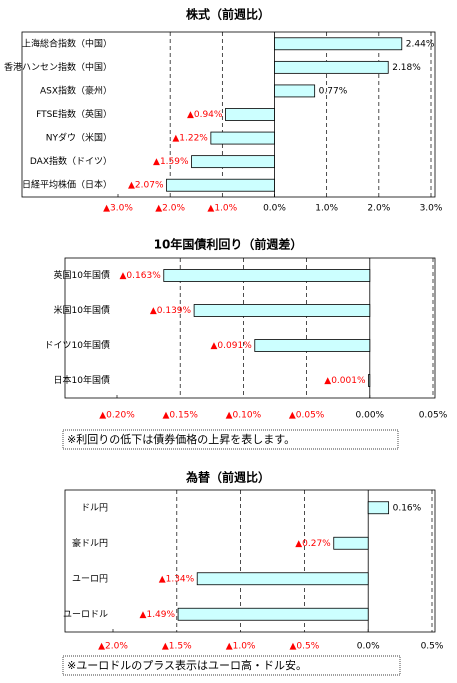  What do you see at coordinates (205, 115) in the screenshot?
I see `value-label: ▲0.94%` at bounding box center [205, 115].